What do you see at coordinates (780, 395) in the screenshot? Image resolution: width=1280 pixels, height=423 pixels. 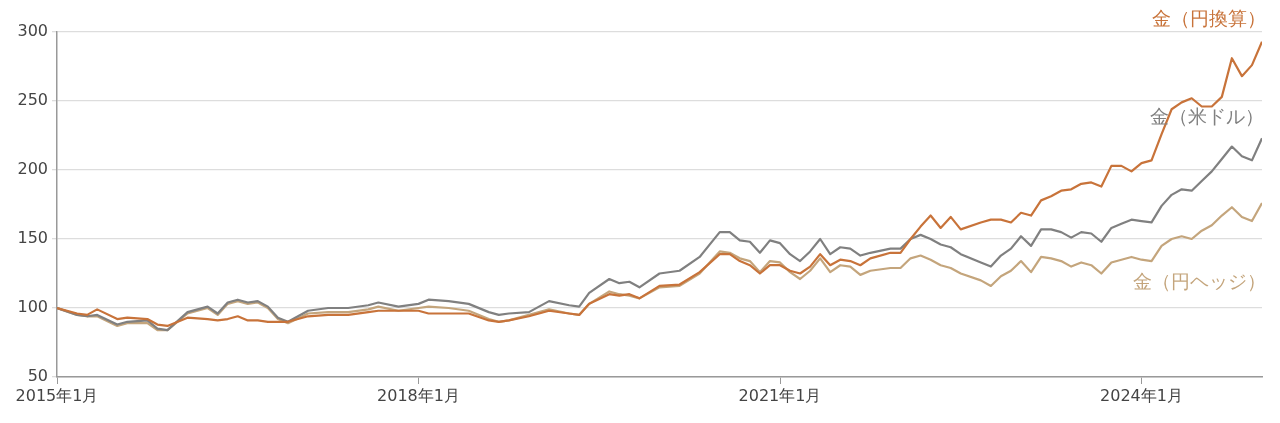 I see `x-tick-label: 2021年1月` at bounding box center [780, 395].